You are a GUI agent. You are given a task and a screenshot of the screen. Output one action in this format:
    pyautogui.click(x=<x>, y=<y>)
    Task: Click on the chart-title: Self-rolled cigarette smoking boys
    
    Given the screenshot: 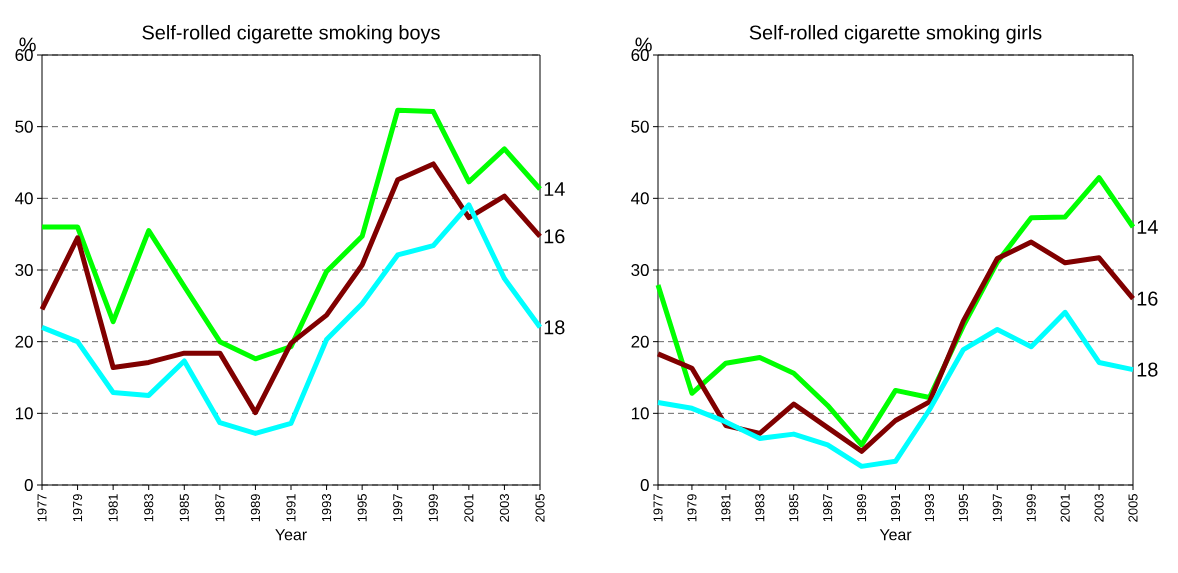 What is the action you would take?
    pyautogui.click(x=291, y=34)
    